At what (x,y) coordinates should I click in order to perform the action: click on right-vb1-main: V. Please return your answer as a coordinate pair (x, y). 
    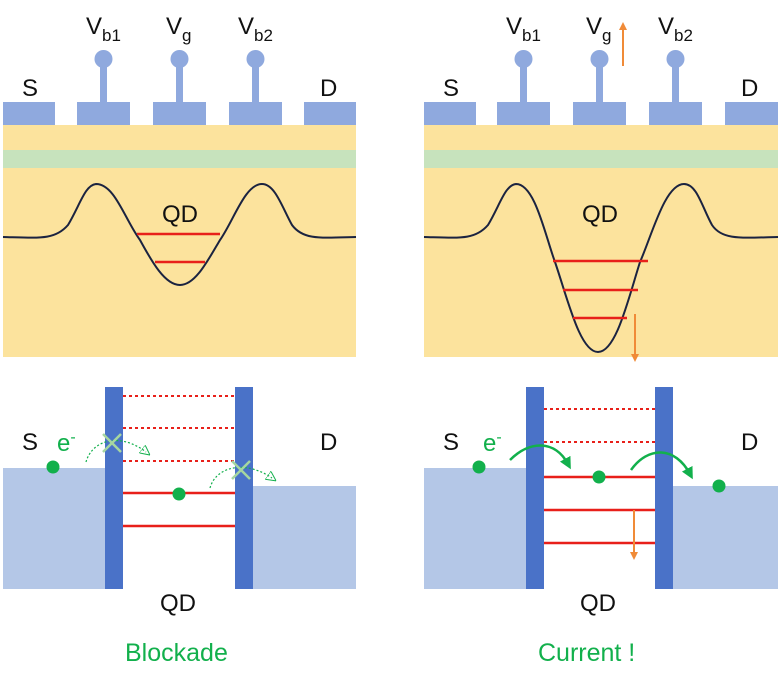
    Looking at the image, I should click on (514, 26).